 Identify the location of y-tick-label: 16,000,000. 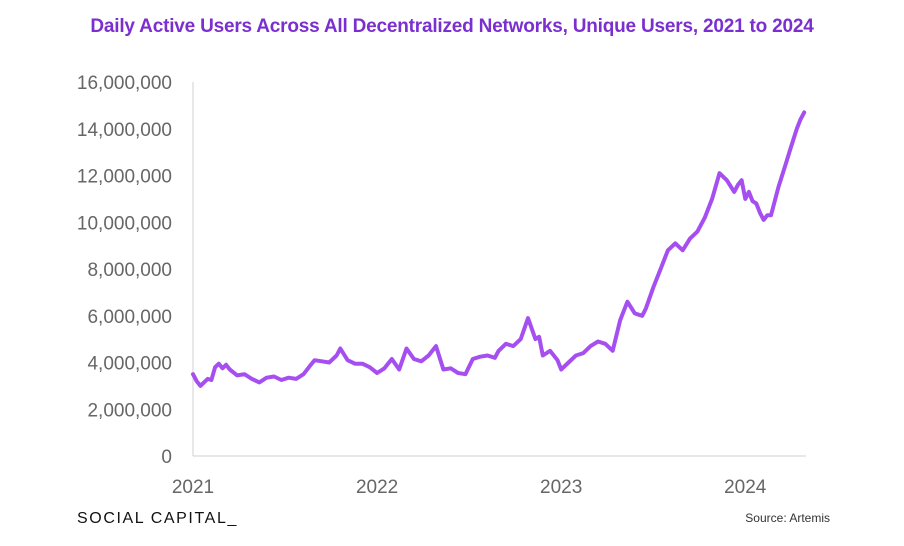
(124, 83).